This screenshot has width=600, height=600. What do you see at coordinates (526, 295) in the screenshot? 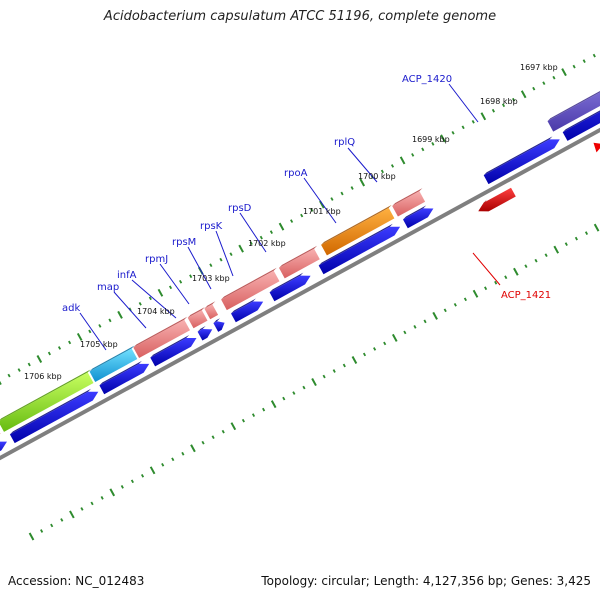
I see `gene-label: ACP_1421` at bounding box center [526, 295].